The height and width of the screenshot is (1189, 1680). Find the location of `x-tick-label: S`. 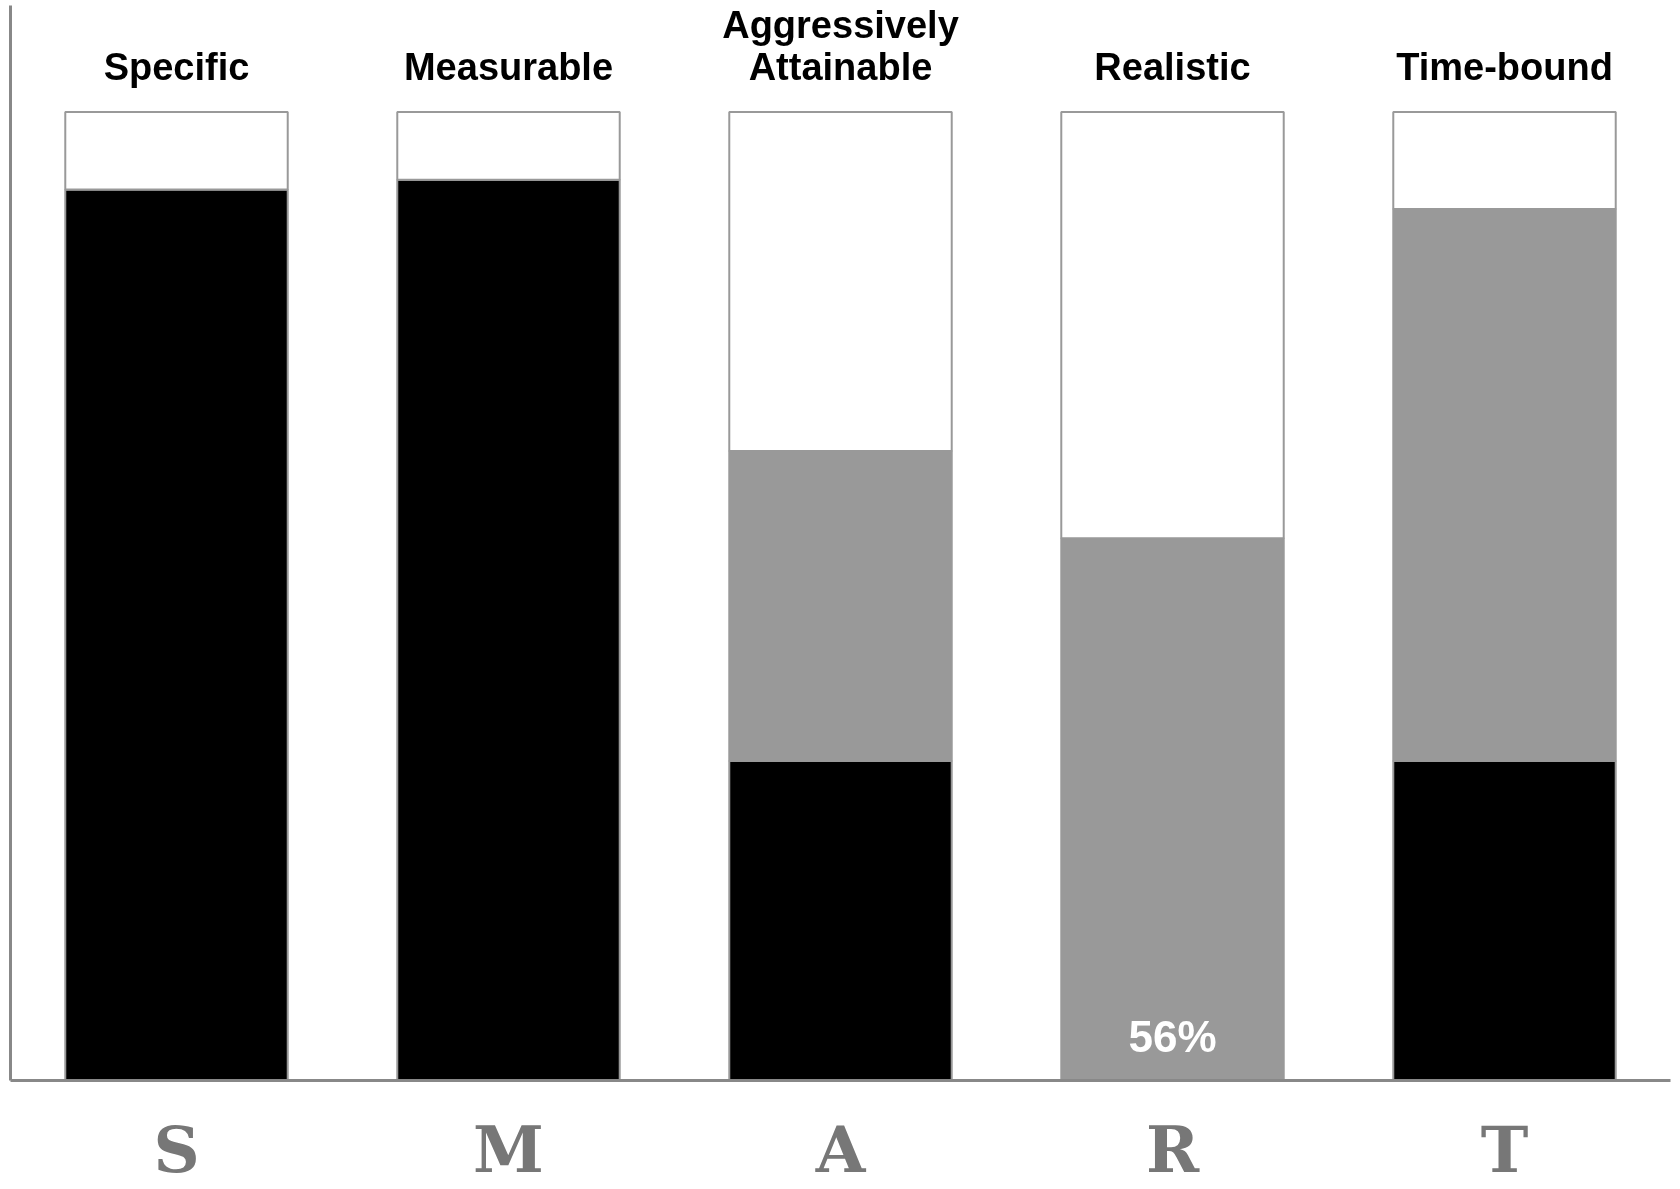

x-tick-label: S is located at coordinates (176, 1149).